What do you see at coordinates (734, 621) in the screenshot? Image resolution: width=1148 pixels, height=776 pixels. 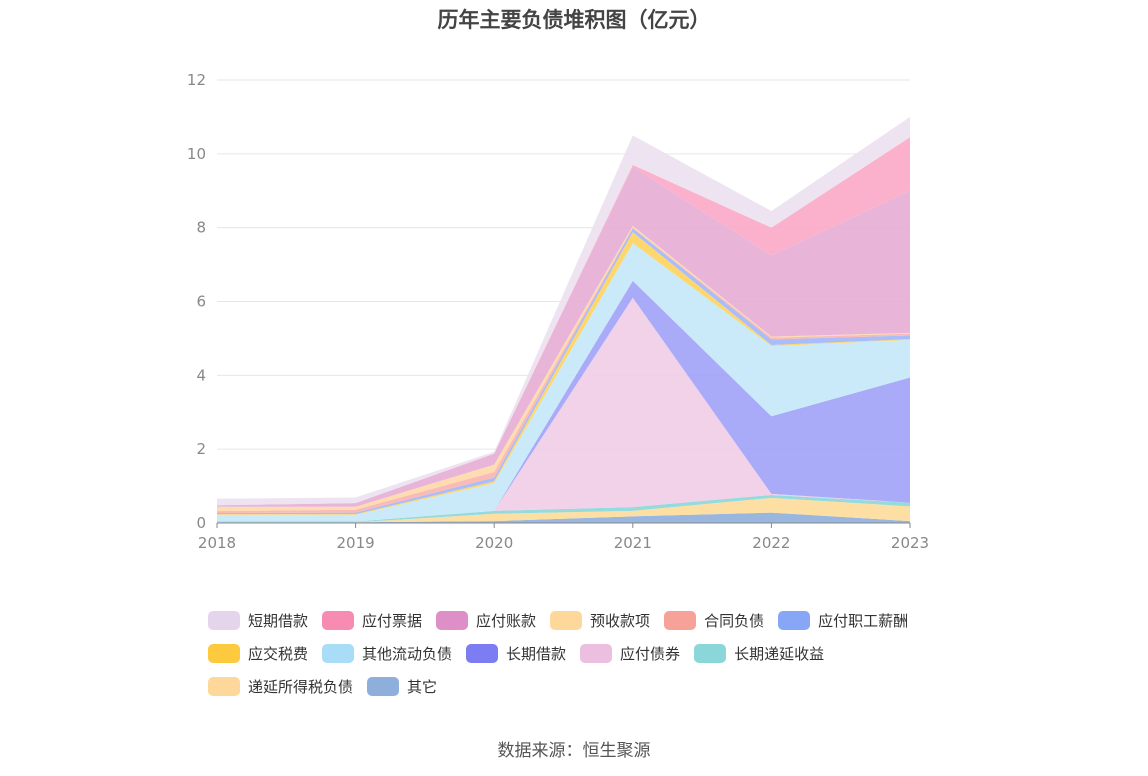 I see `legend-label: 合同负债` at bounding box center [734, 621].